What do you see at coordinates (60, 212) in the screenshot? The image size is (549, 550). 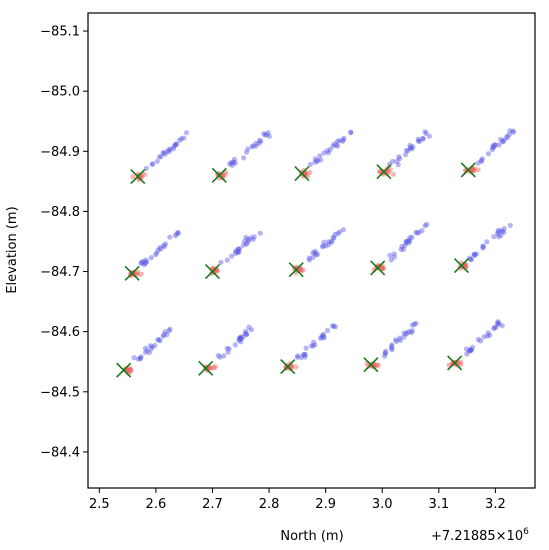 I see `y-tick-label: −84.8` at bounding box center [60, 212].